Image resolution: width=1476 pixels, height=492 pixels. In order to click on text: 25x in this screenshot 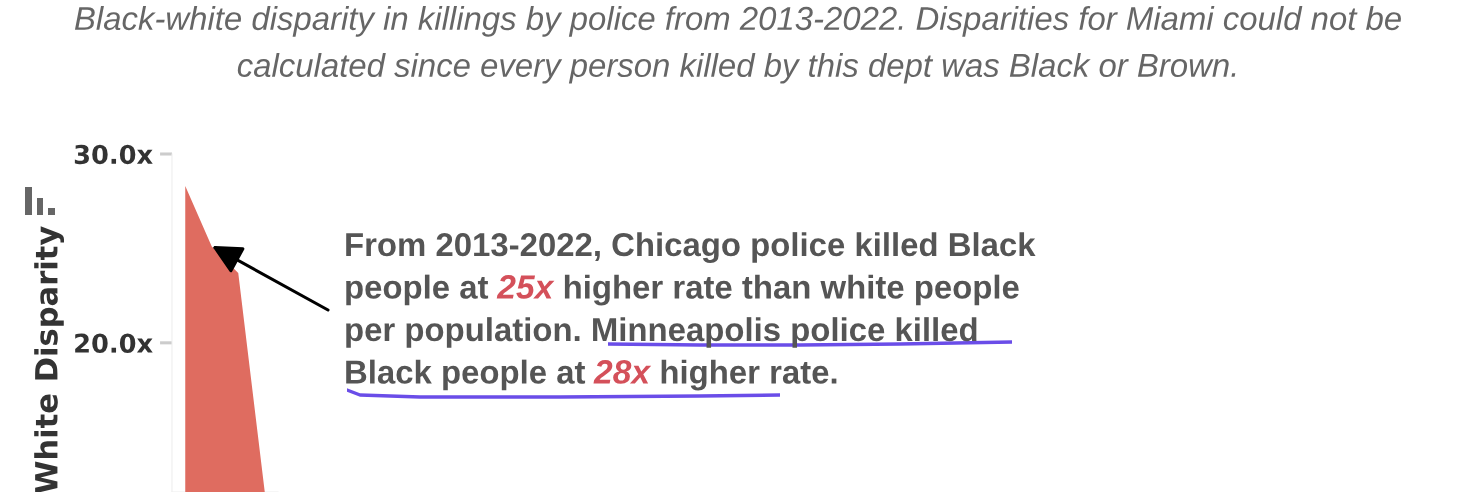, I will do `click(525, 287)`.